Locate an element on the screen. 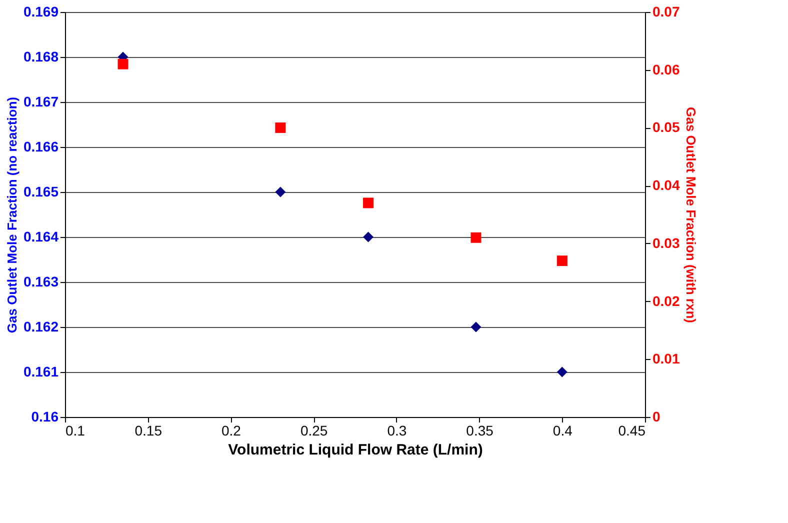  y2-axis-title: Gas Outlet Mole Fraction (with rxn) is located at coordinates (691, 215).